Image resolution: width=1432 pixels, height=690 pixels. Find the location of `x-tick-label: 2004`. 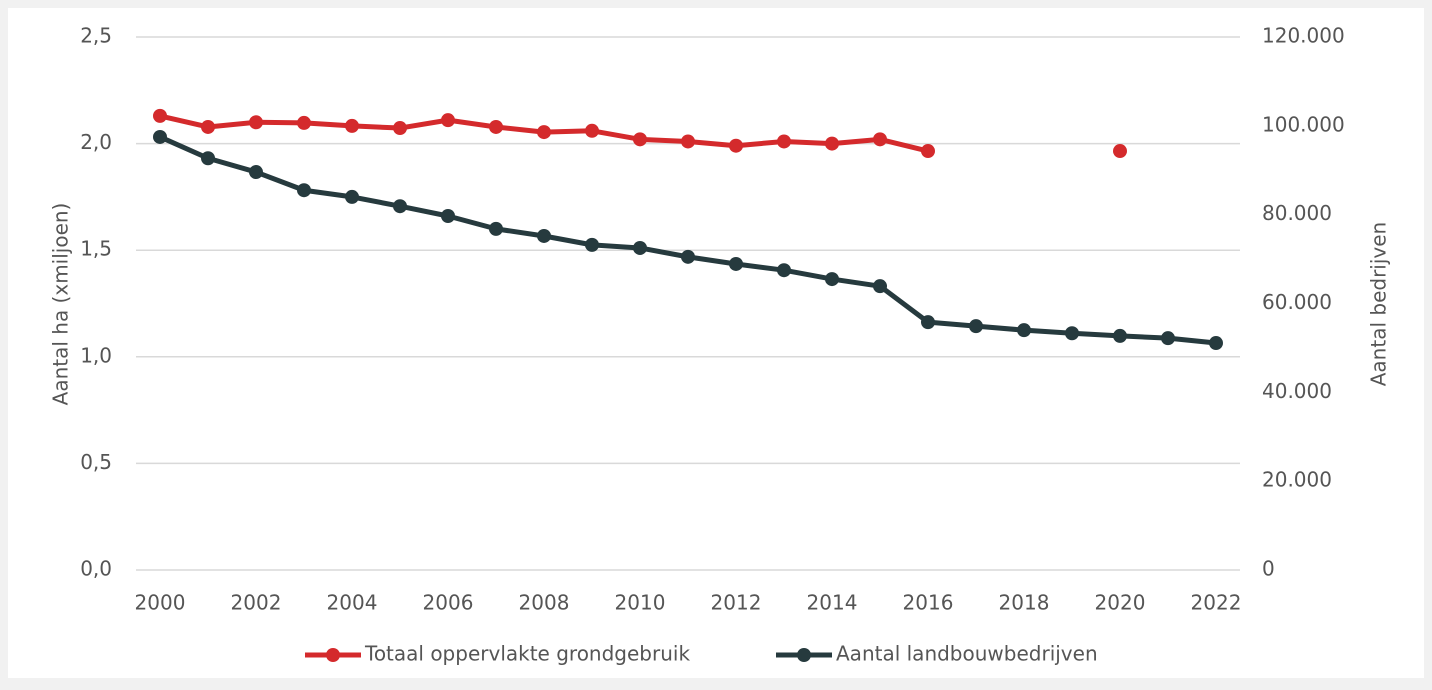

x-tick-label: 2004 is located at coordinates (352, 603).